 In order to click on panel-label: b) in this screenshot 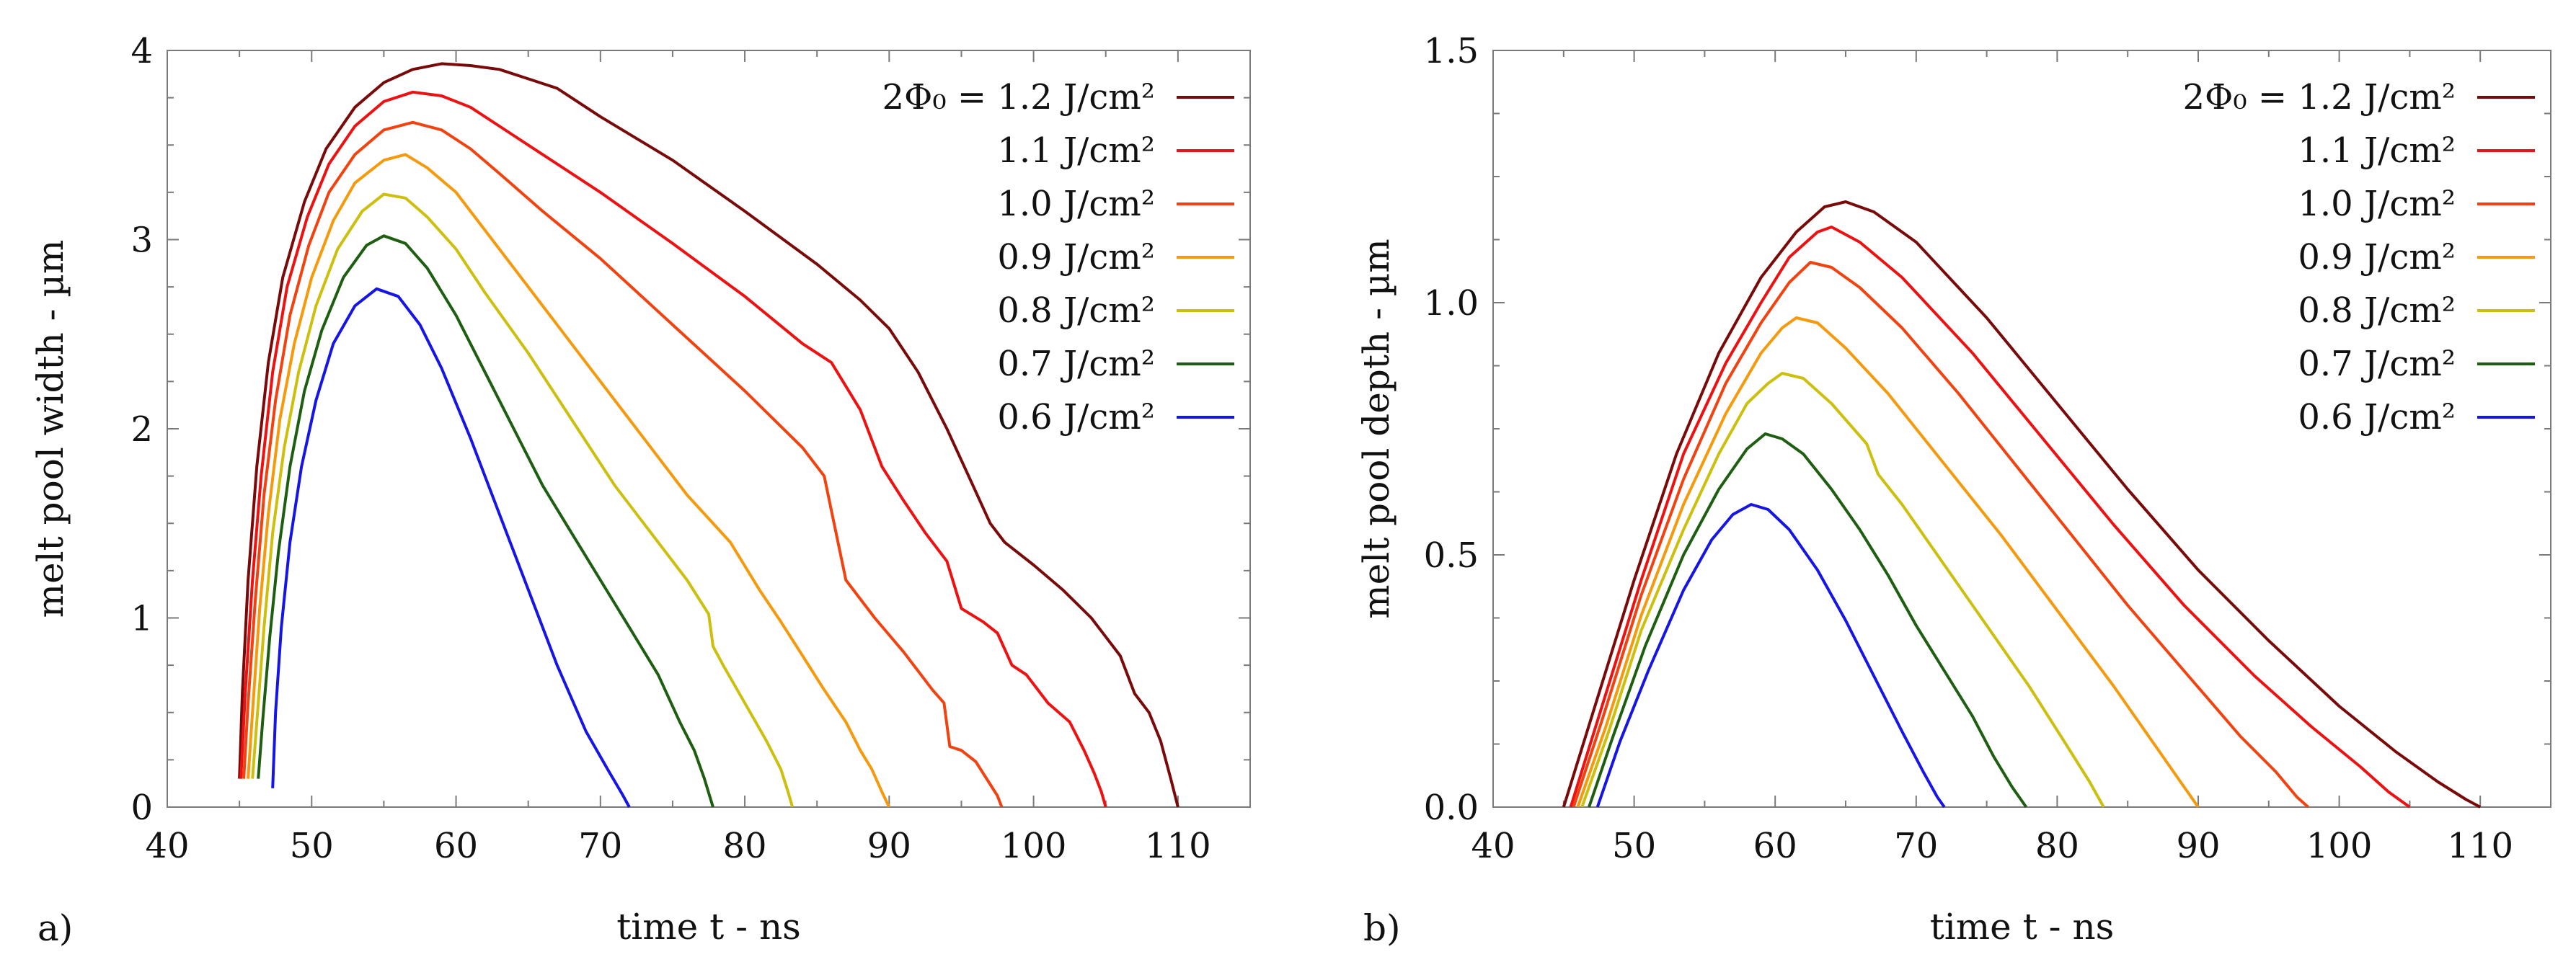, I will do `click(1382, 928)`.